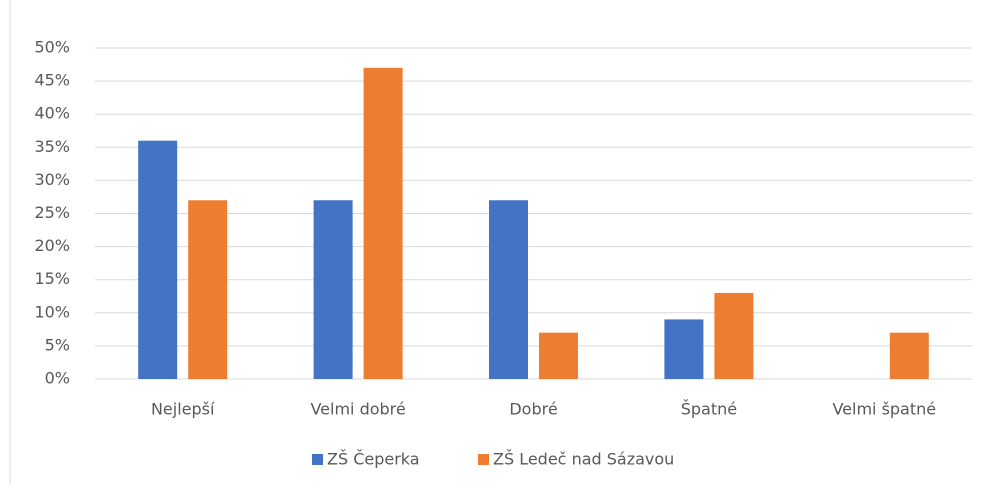 The height and width of the screenshot is (485, 994). I want to click on y-tick-label: 0%, so click(57, 378).